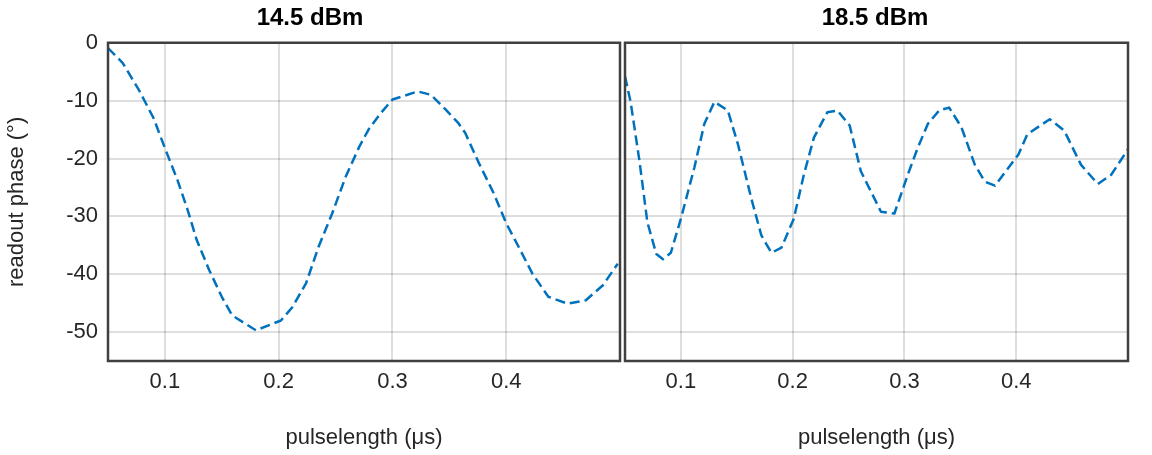 The height and width of the screenshot is (455, 1152). I want to click on y-tick-label: -10, so click(82, 99).